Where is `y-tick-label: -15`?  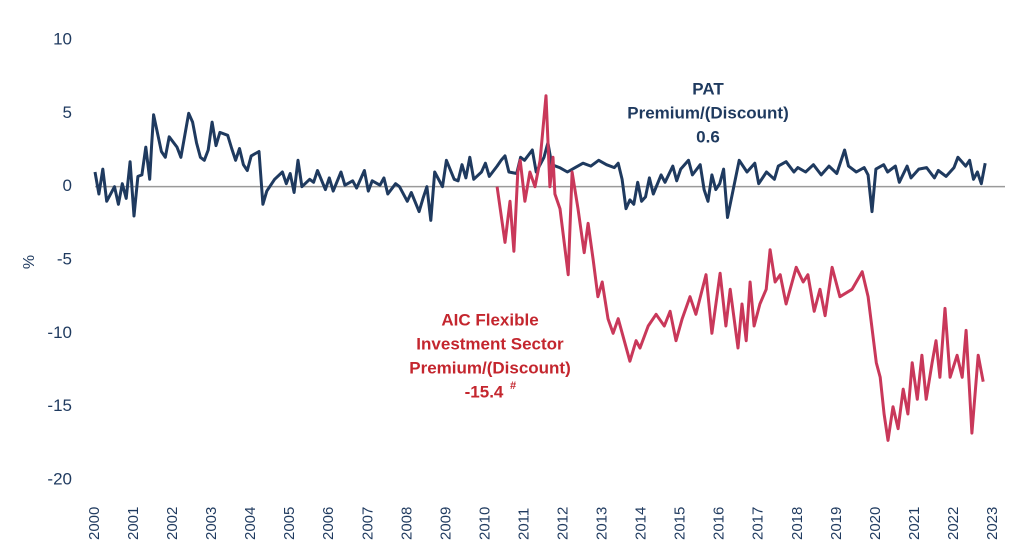
y-tick-label: -15 is located at coordinates (59, 405).